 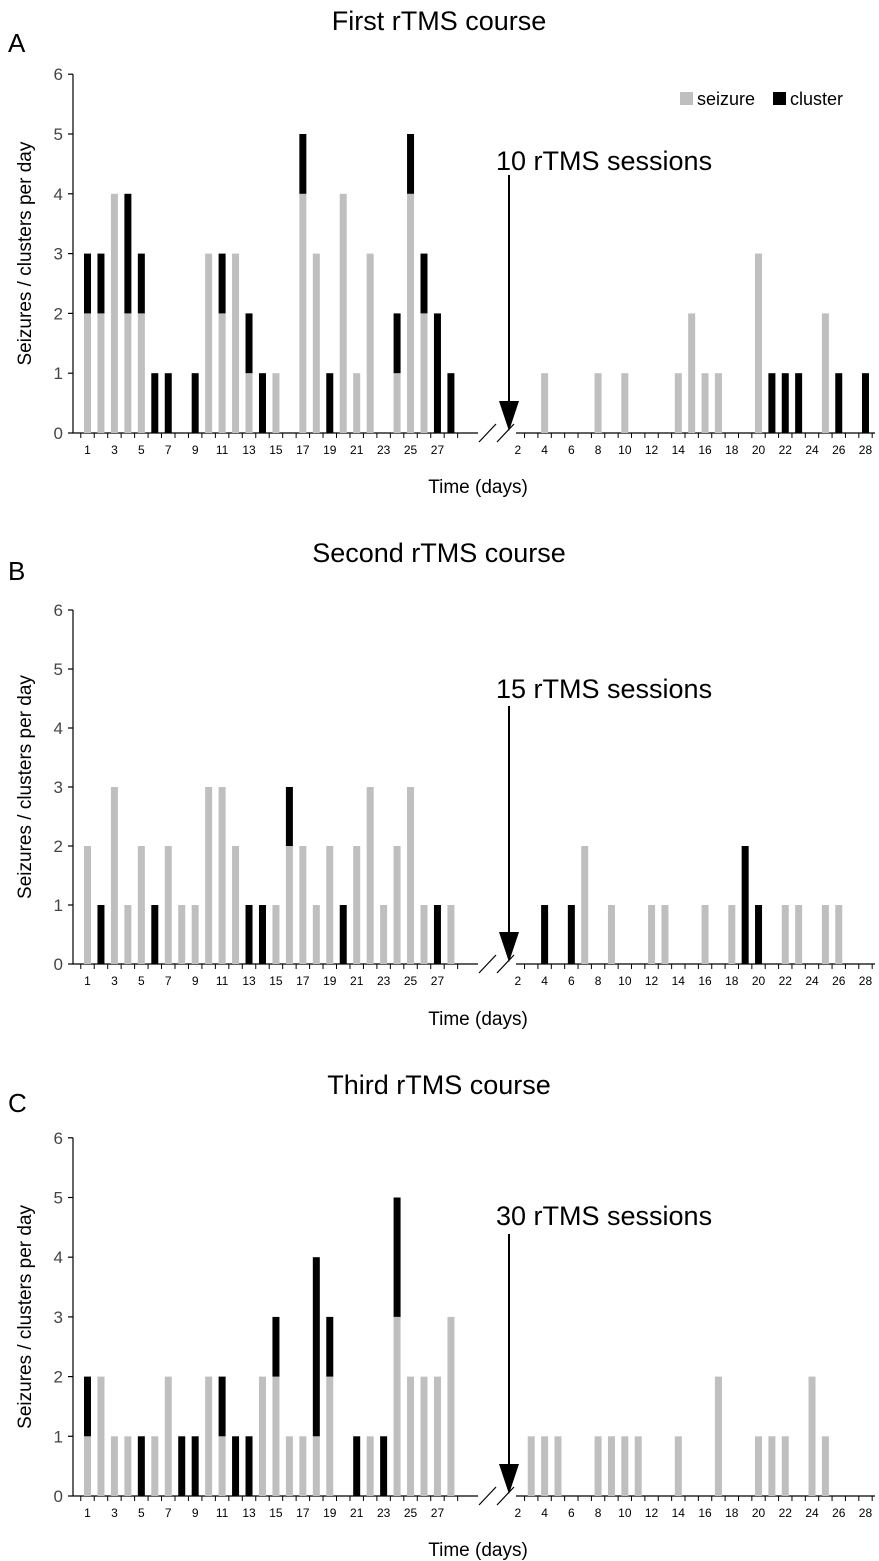 I want to click on legend: seizure cluster, so click(x=761, y=99).